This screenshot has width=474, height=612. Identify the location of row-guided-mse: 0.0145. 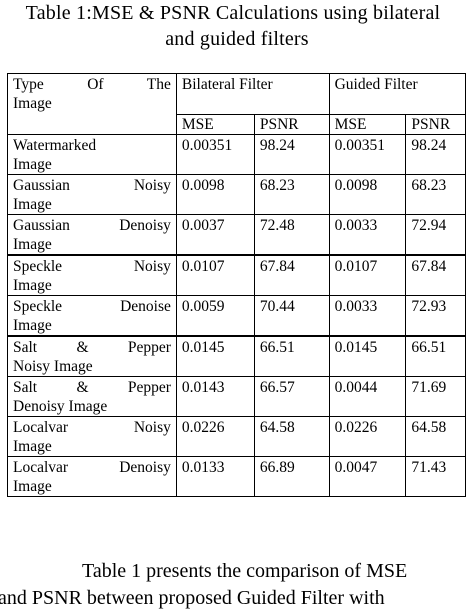
(367, 356).